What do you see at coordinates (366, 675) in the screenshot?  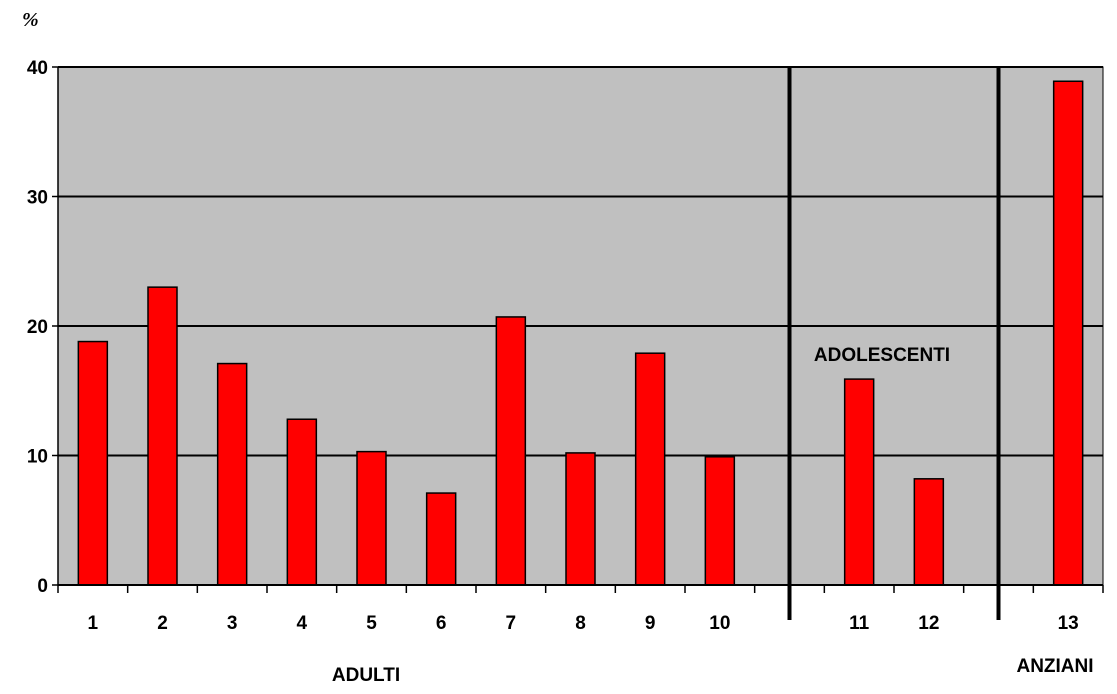 I see `group-label-adulti: ADULTI` at bounding box center [366, 675].